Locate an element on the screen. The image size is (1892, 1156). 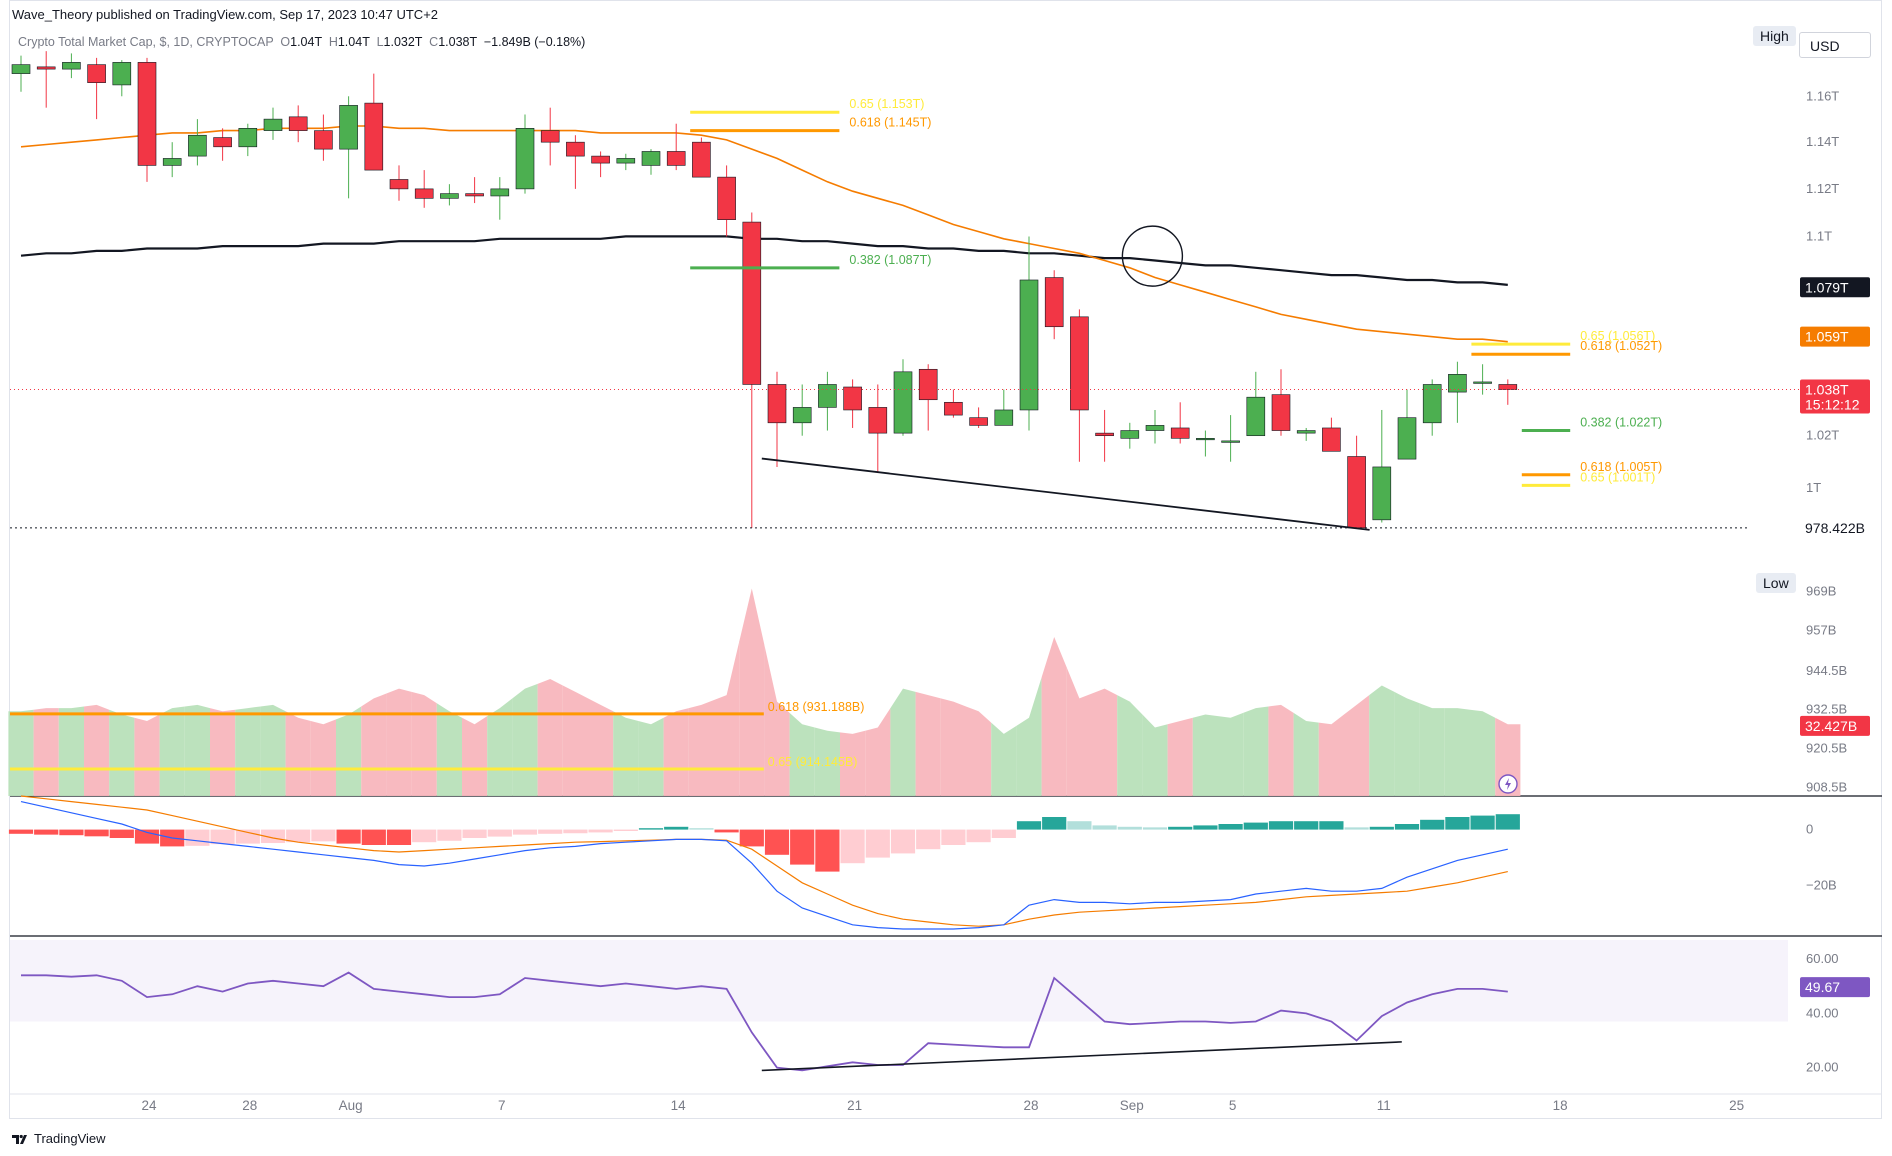
ema-50-line is located at coordinates (764, 234).